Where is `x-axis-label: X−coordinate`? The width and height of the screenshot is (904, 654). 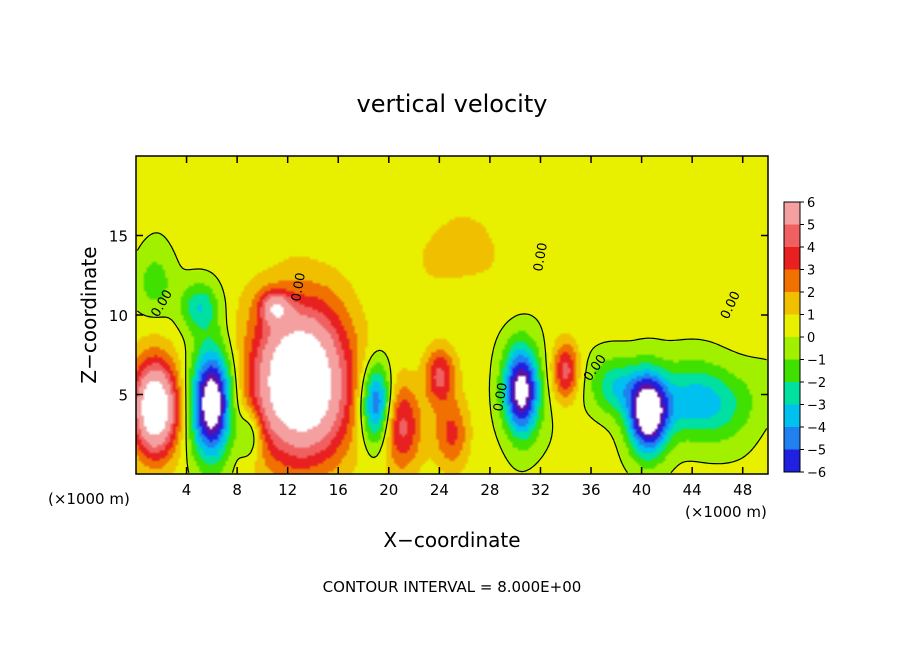 x-axis-label: X−coordinate is located at coordinates (451, 540).